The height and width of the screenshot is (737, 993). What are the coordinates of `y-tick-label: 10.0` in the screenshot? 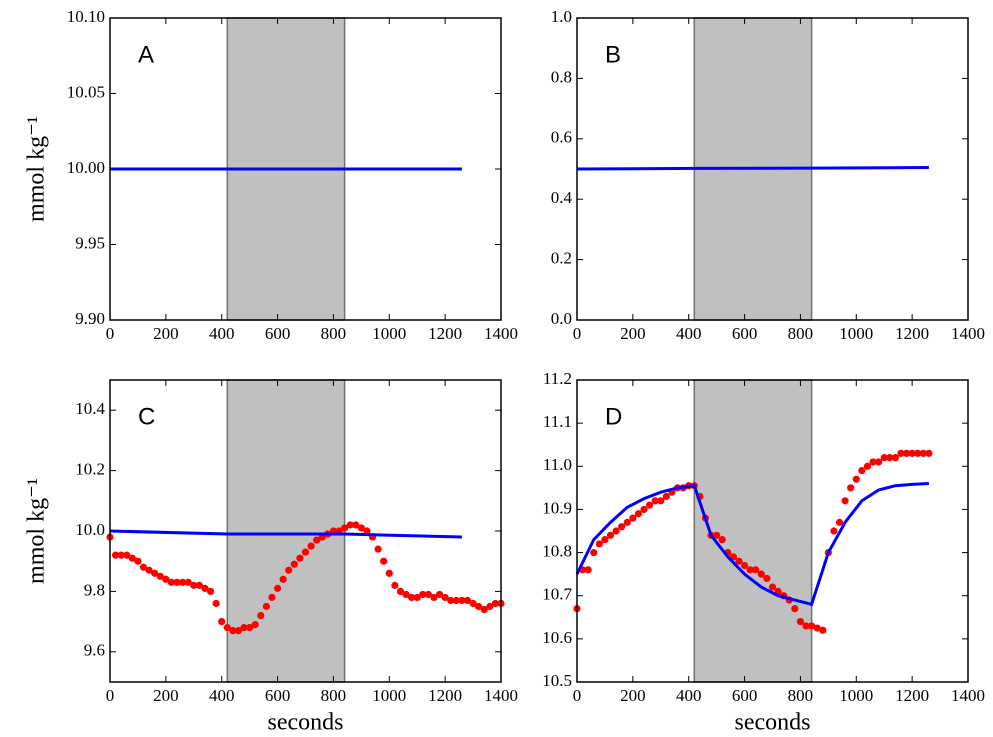 It's located at (90, 529).